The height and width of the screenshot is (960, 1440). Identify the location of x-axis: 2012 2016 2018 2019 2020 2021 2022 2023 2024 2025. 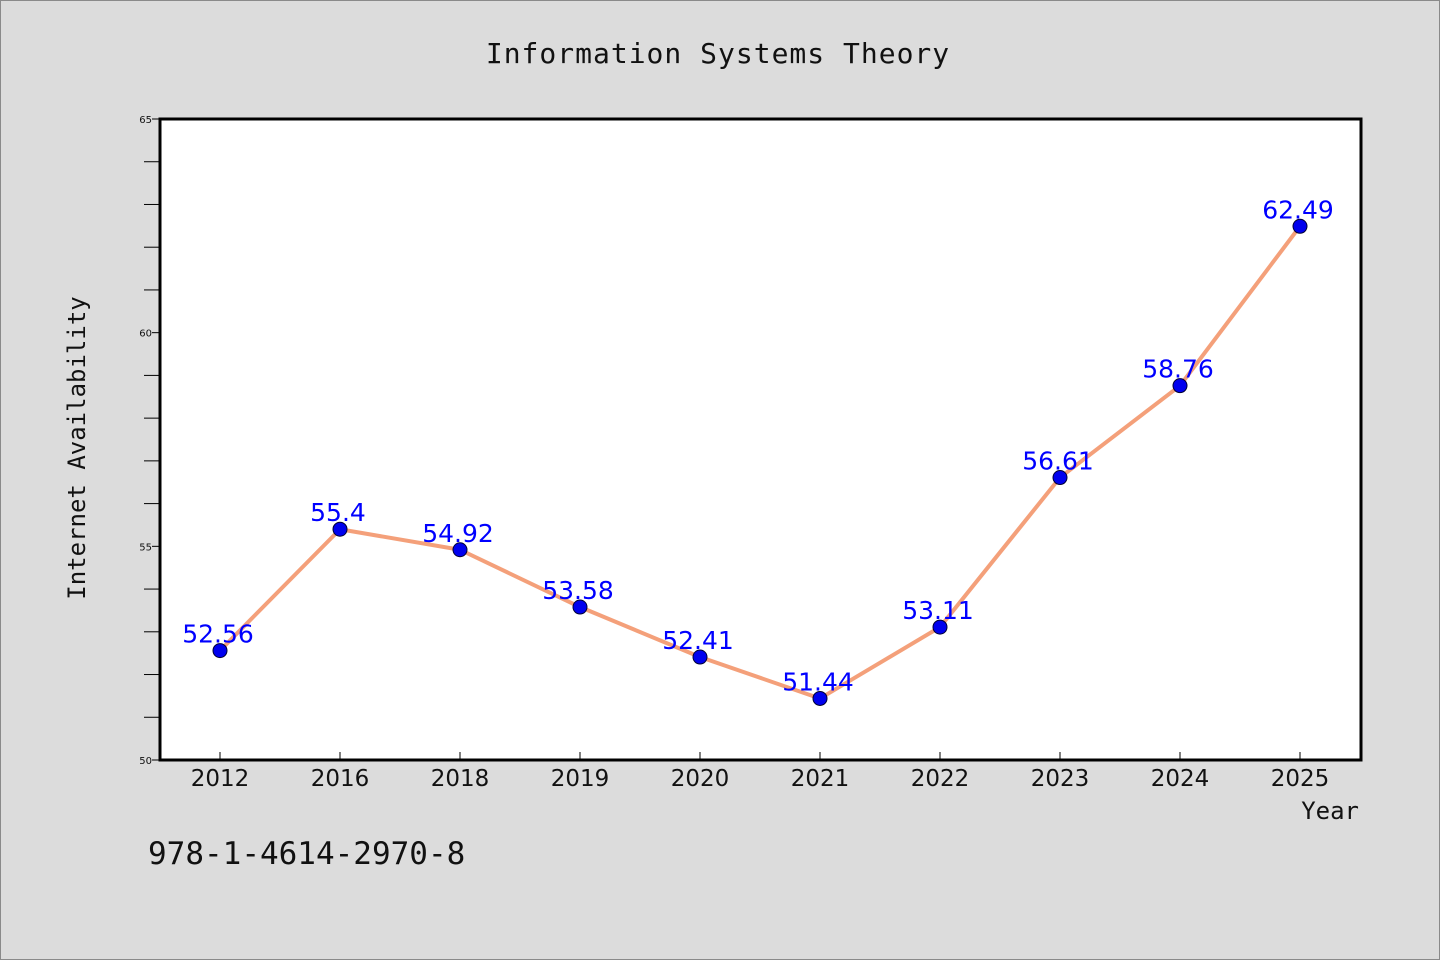
(760, 772).